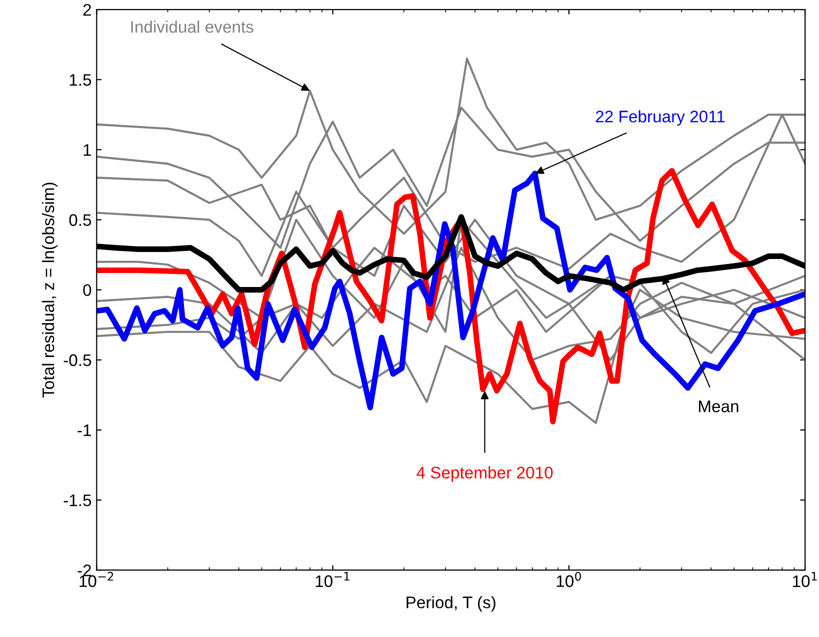  Describe the element at coordinates (78, 500) in the screenshot. I see `y-tick-label: -1.5` at that location.